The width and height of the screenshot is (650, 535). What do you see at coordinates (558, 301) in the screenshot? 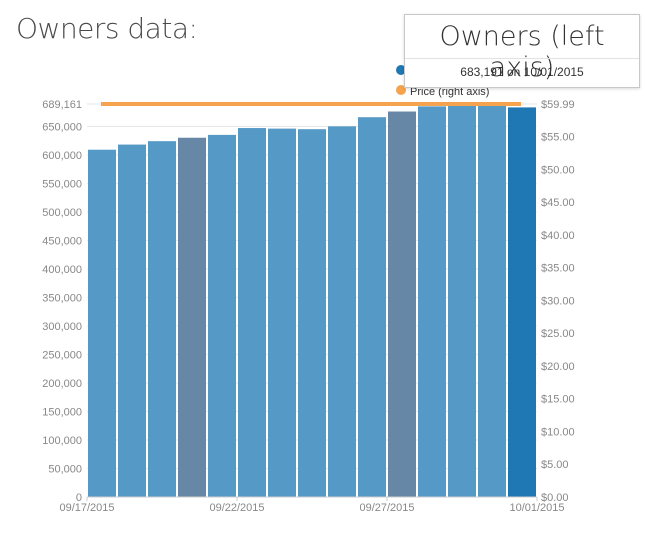
I see `right-axis-tick-label: $30.00` at bounding box center [558, 301].